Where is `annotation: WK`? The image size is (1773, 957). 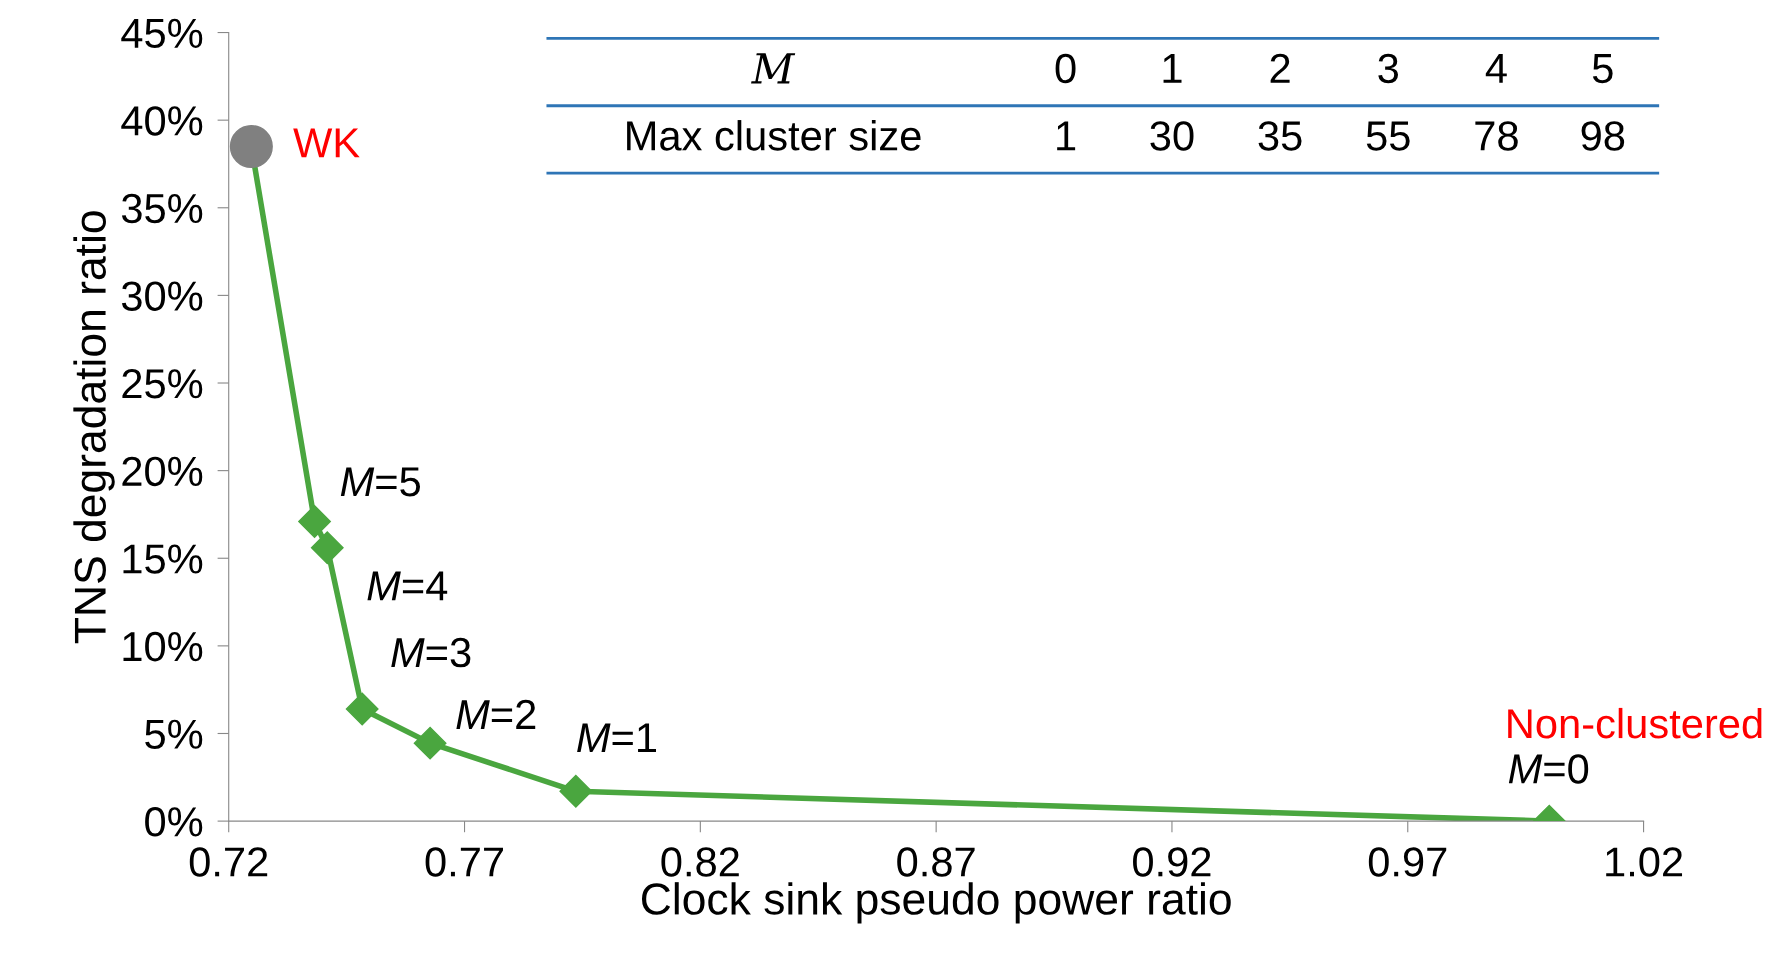
annotation: WK is located at coordinates (326, 143).